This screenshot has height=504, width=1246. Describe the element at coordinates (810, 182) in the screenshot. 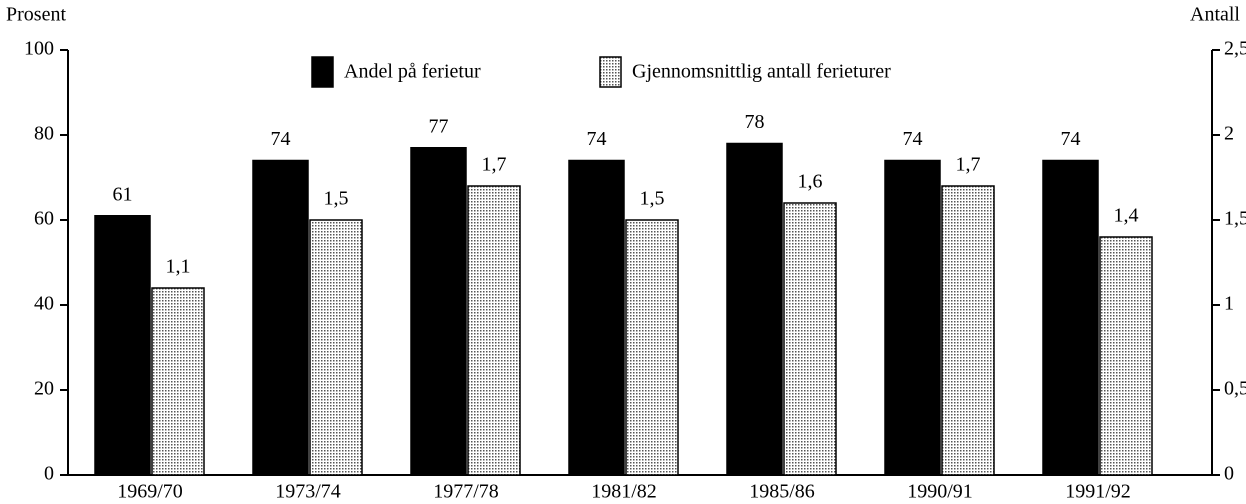

I see `value-label: 1,6` at that location.